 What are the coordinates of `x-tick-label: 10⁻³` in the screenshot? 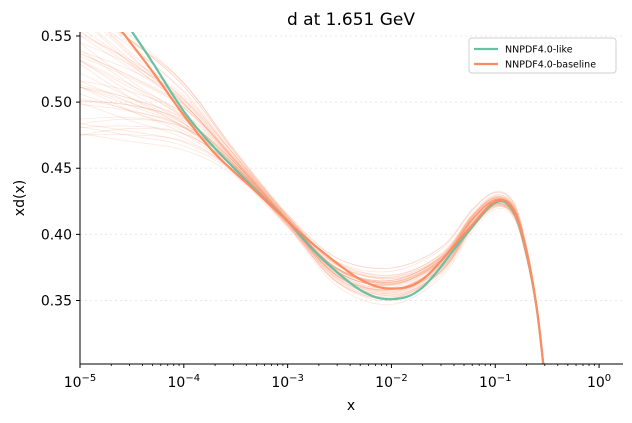 It's located at (287, 382).